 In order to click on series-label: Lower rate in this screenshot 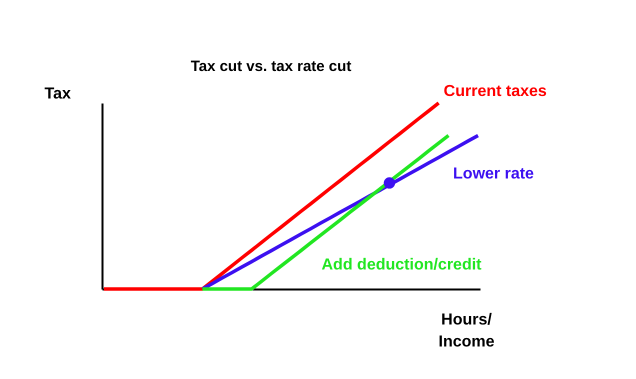, I will do `click(493, 174)`.